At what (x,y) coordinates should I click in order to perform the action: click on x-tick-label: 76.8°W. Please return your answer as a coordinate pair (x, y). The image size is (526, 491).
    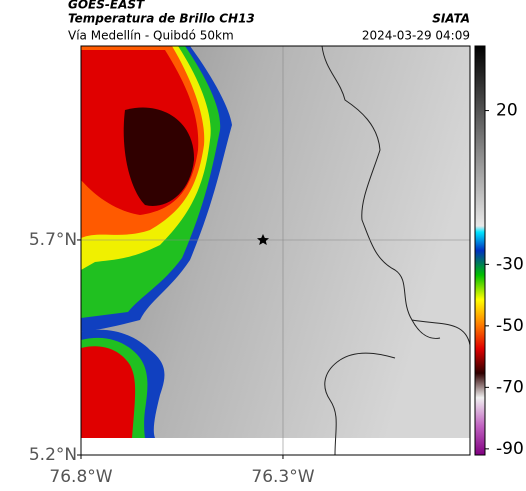
    Looking at the image, I should click on (80, 477).